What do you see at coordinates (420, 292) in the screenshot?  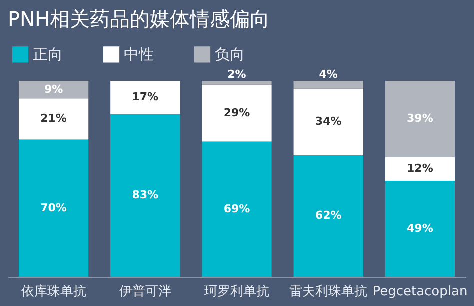 I see `x-tick-label: Pegcetacoplan` at bounding box center [420, 292].